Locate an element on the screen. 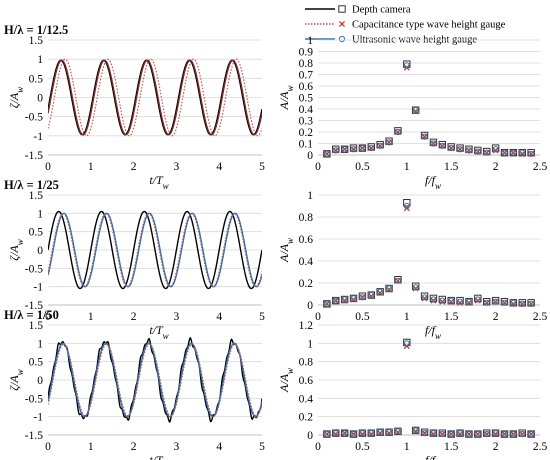 Image resolution: width=550 pixels, height=460 pixels. y-tick-label: -1 is located at coordinates (38, 288).